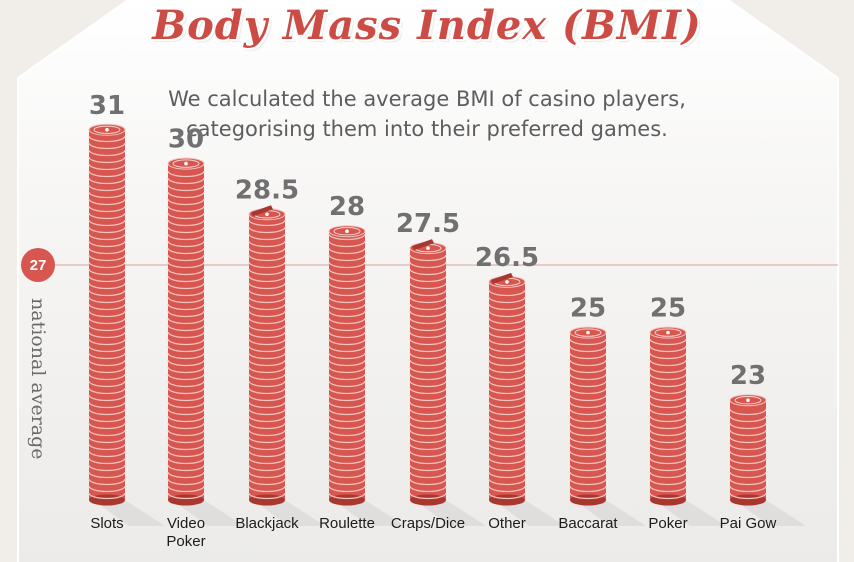 The width and height of the screenshot is (854, 562). What do you see at coordinates (267, 523) in the screenshot?
I see `category-label: Blackjack` at bounding box center [267, 523].